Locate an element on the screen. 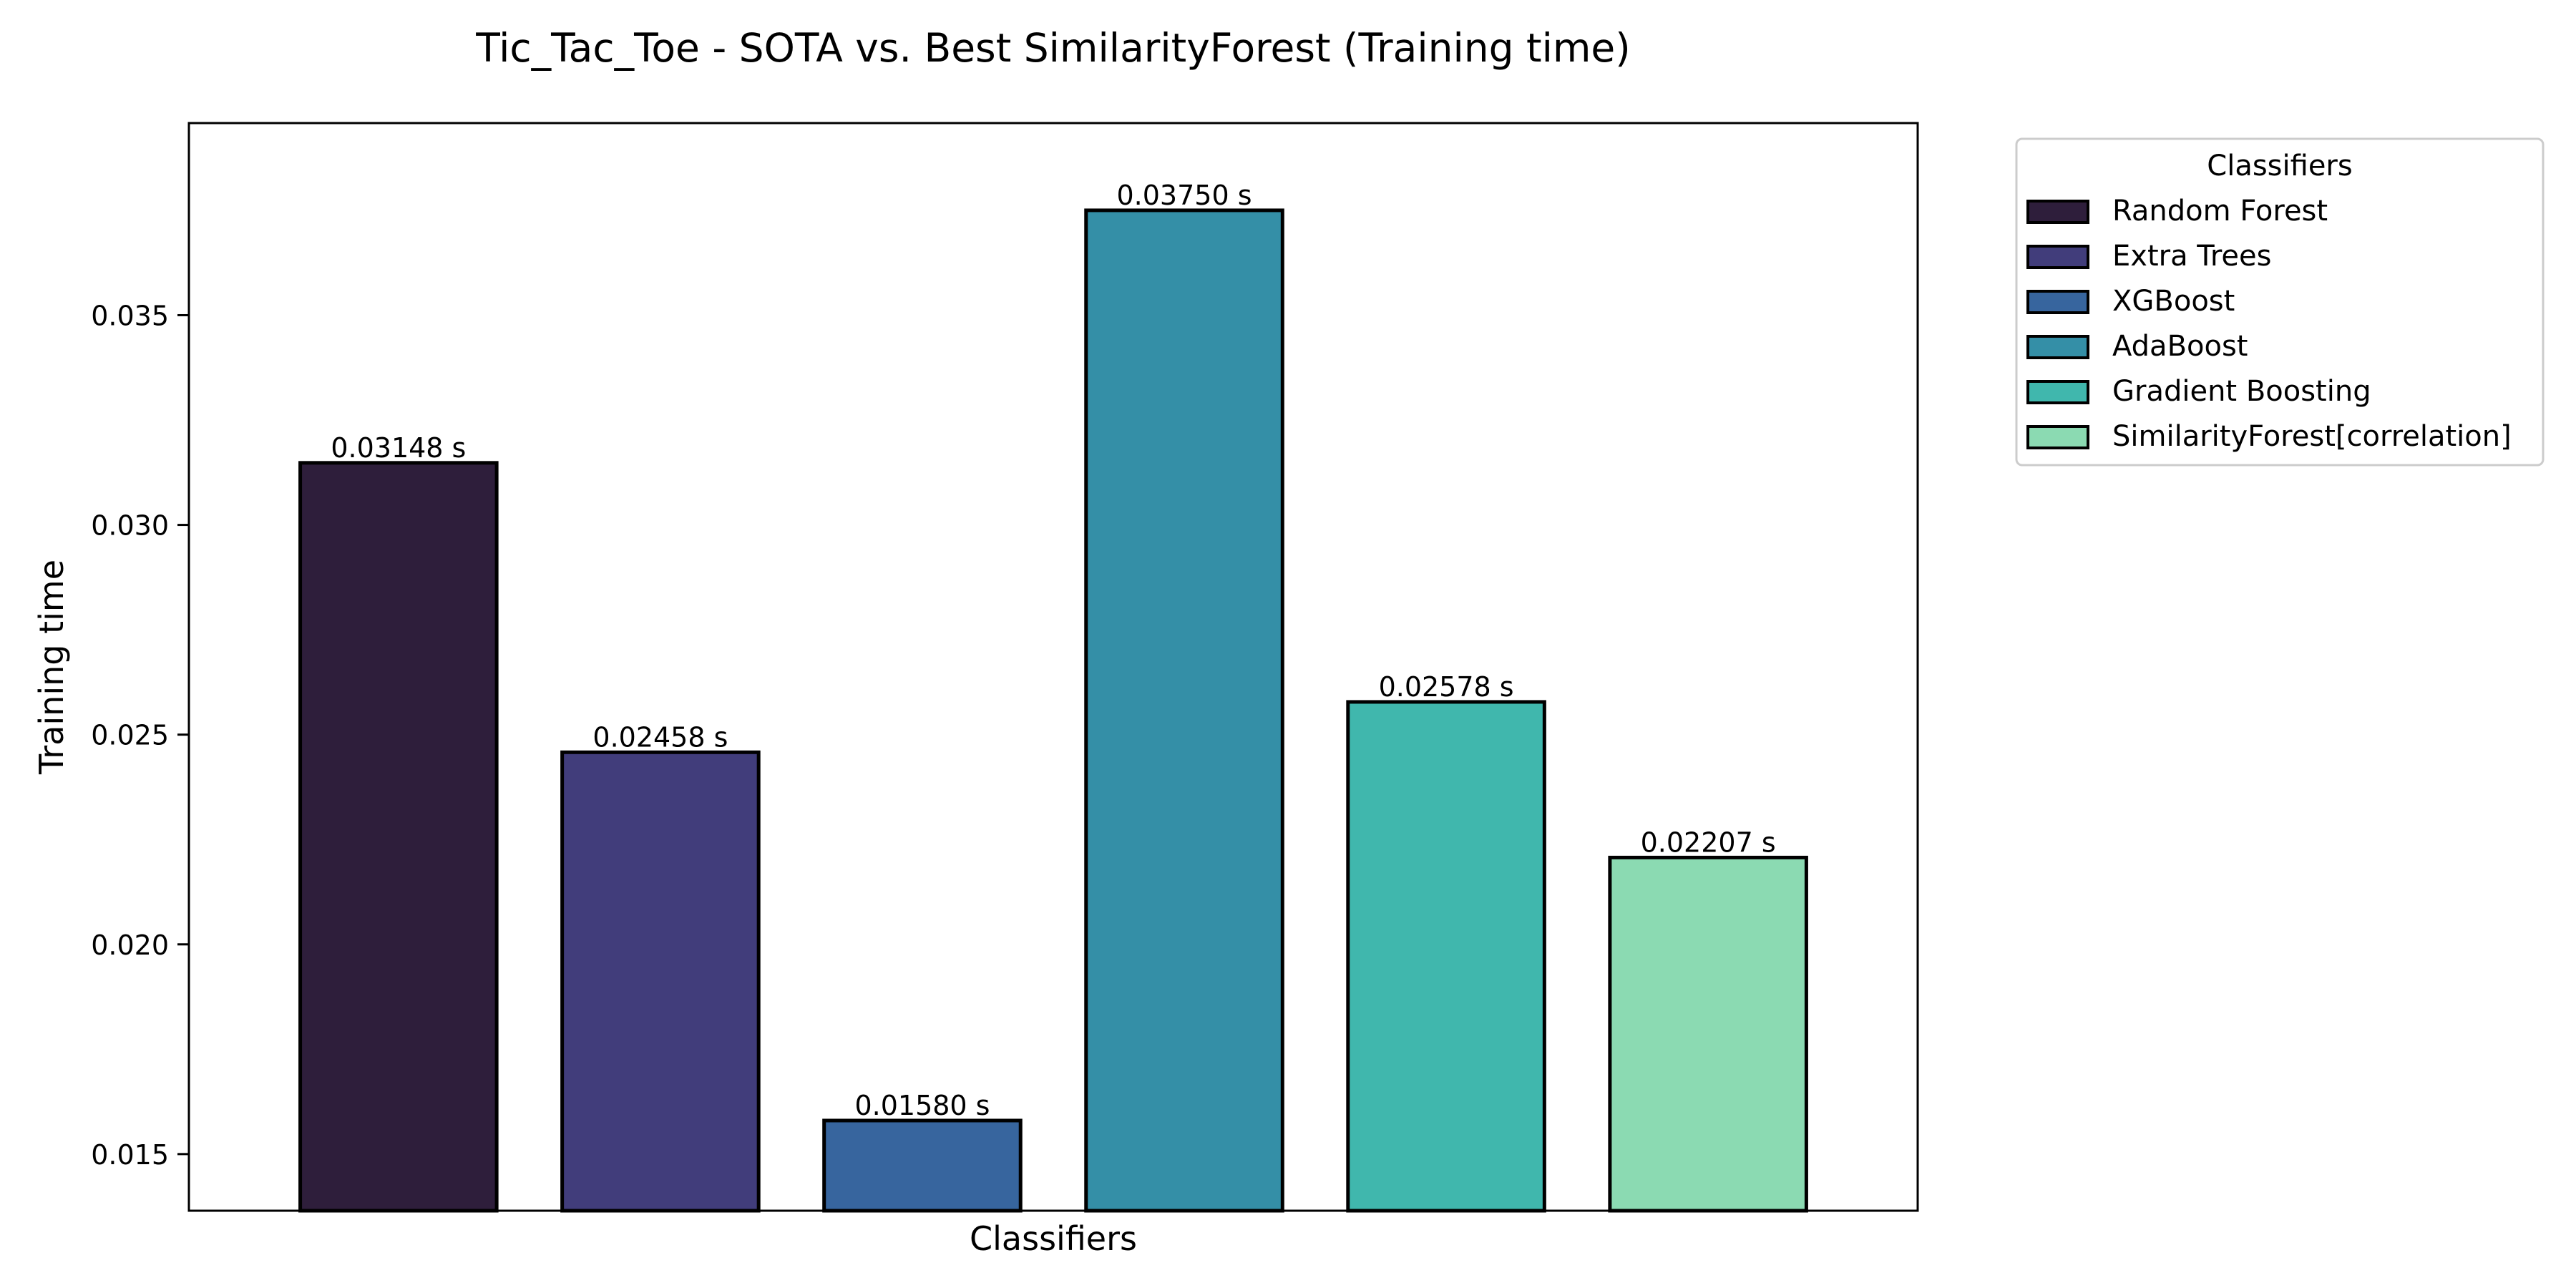 This screenshot has width=2576, height=1288. y-tick-label: 0.035 is located at coordinates (130, 315).